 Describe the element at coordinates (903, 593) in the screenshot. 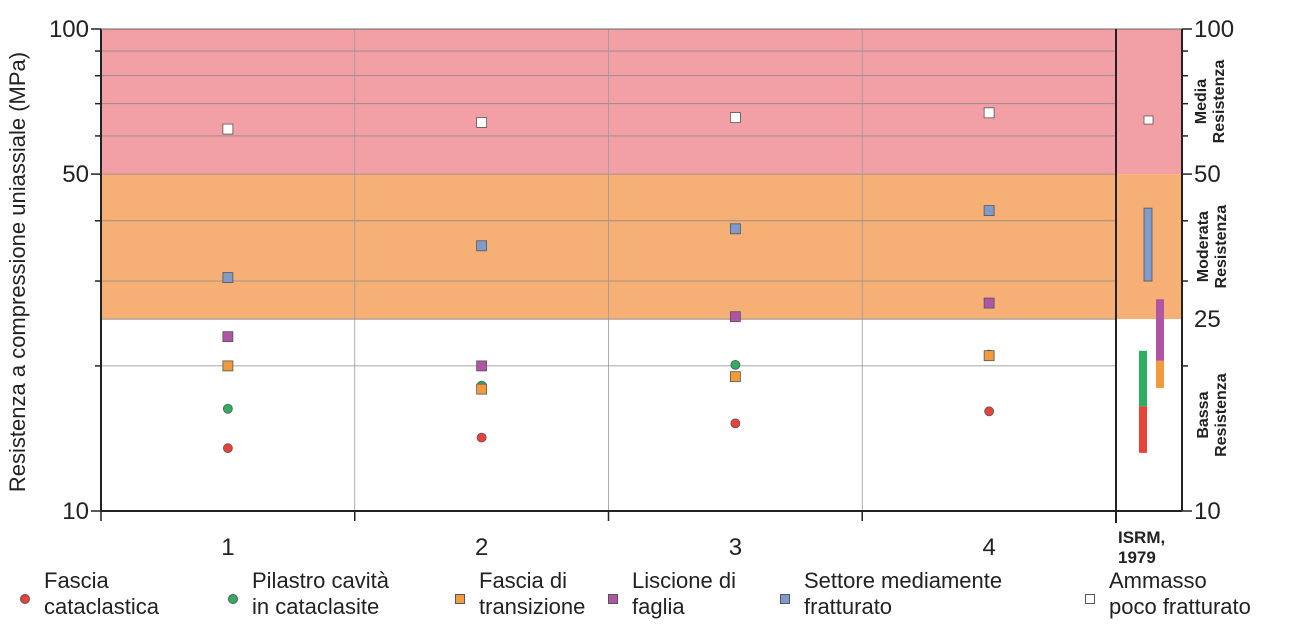

I see `legend-label: Settore mediamente fratturato` at that location.